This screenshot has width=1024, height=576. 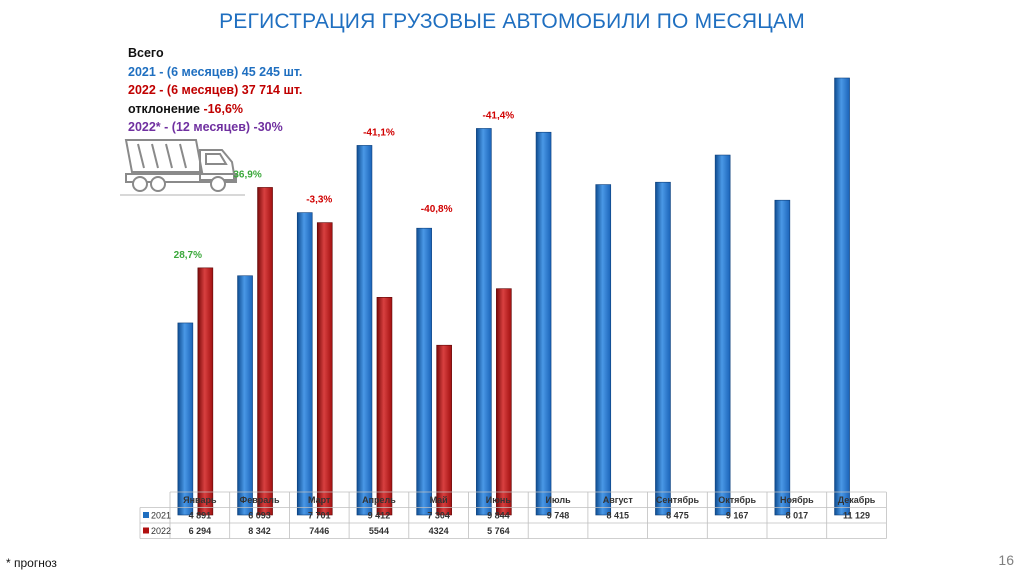 I want to click on data-label-2021-2: 7 701, so click(x=319, y=516).